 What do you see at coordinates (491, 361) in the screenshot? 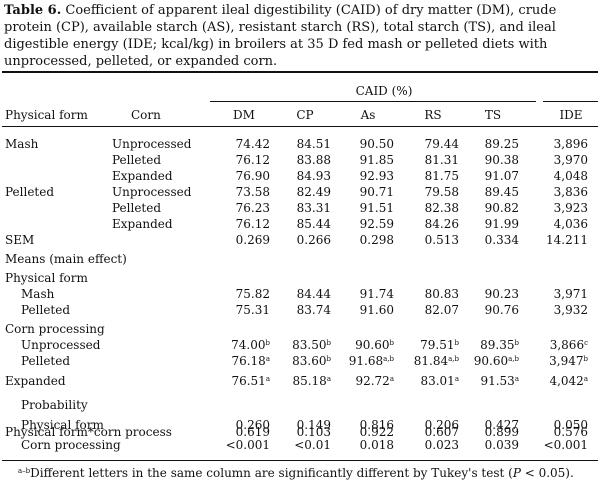
I see `cell-value: 90.60` at bounding box center [491, 361].